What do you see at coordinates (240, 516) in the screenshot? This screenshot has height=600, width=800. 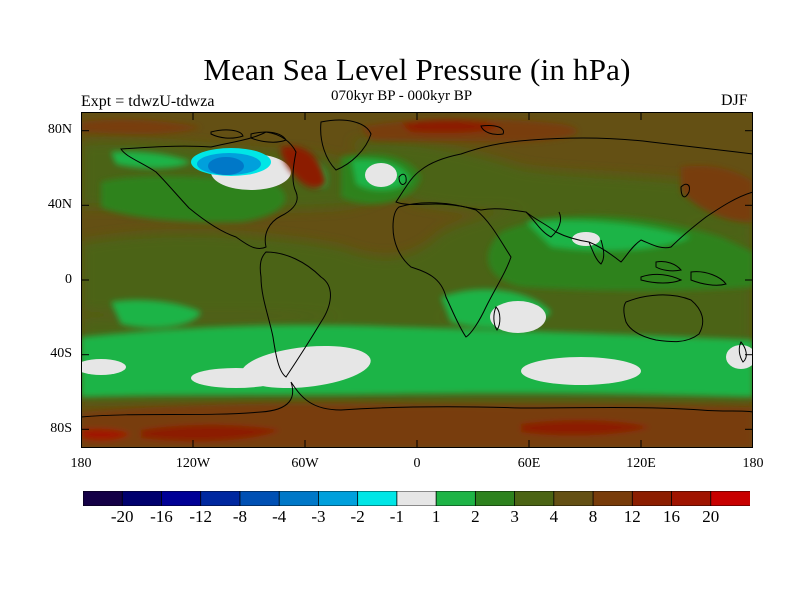 I see `colorbar-label: -8` at bounding box center [240, 516].